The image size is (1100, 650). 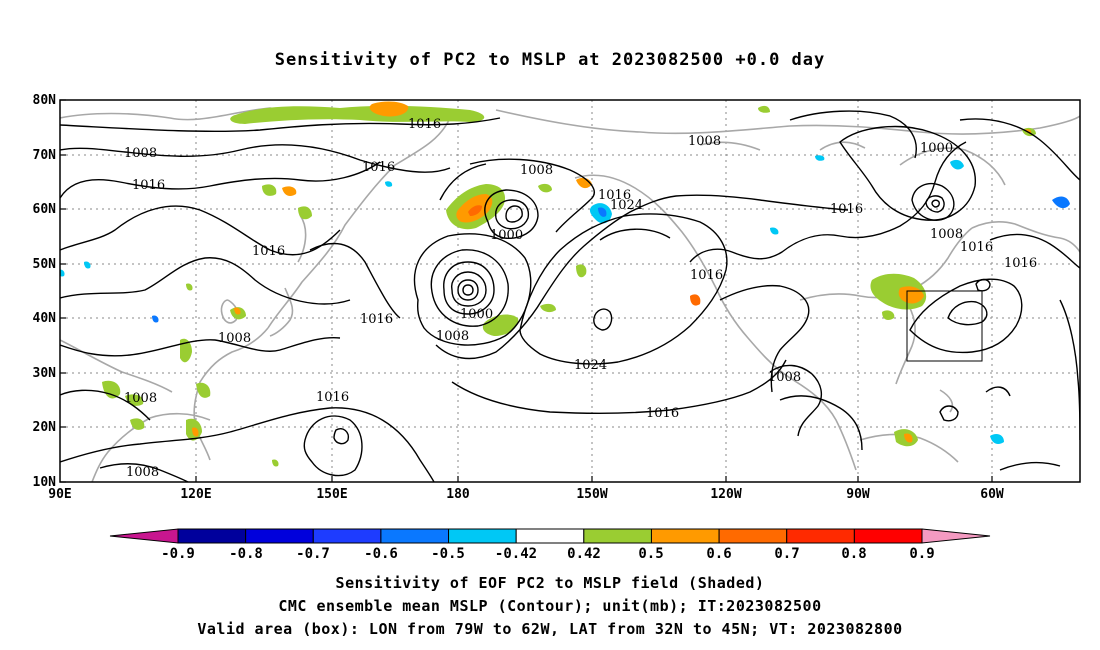 What do you see at coordinates (584, 554) in the screenshot?
I see `colorbar-label: 0.42` at bounding box center [584, 554].